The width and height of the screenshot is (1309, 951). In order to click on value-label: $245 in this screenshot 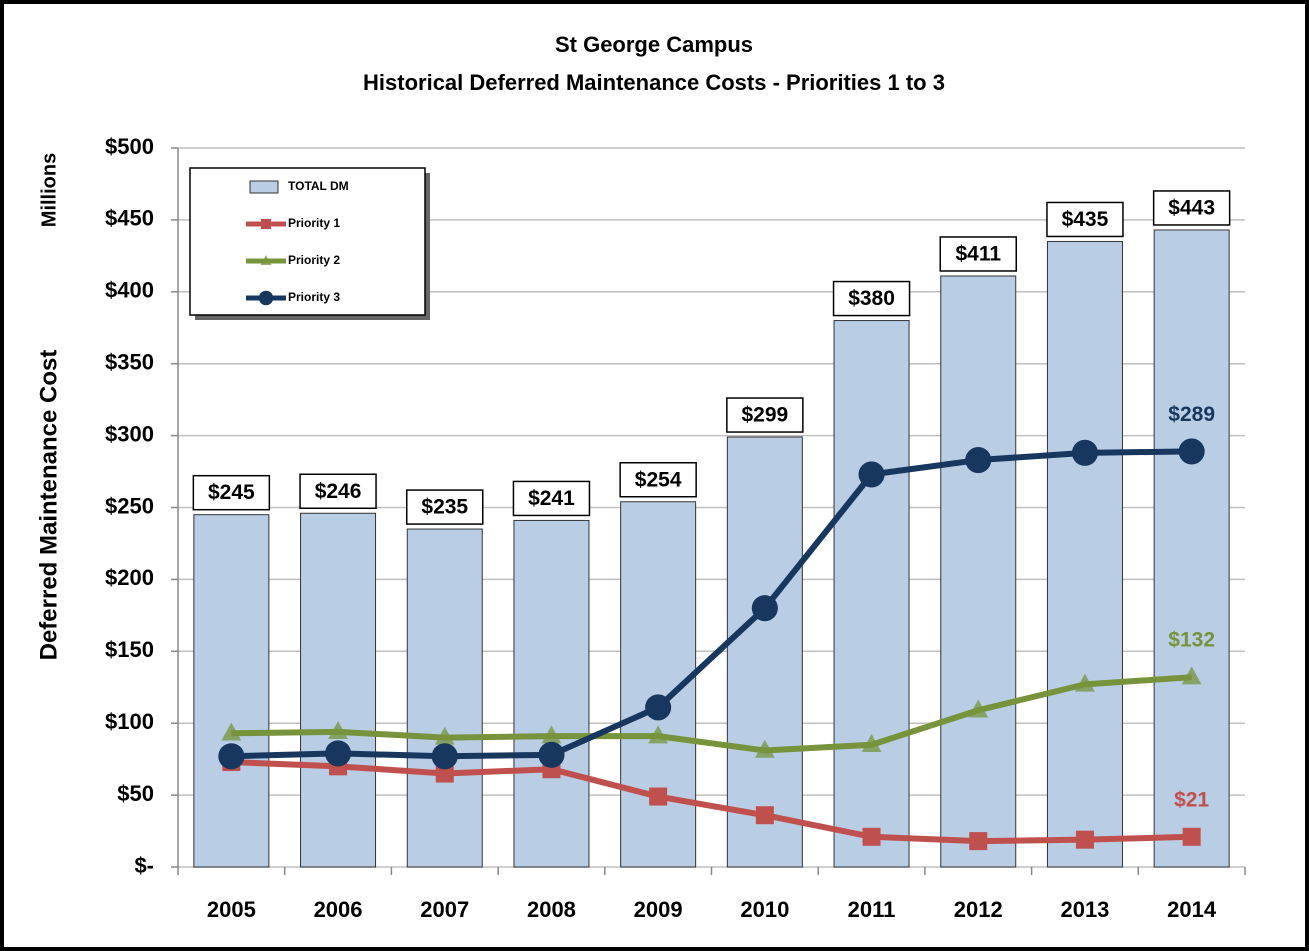, I will do `click(231, 492)`.